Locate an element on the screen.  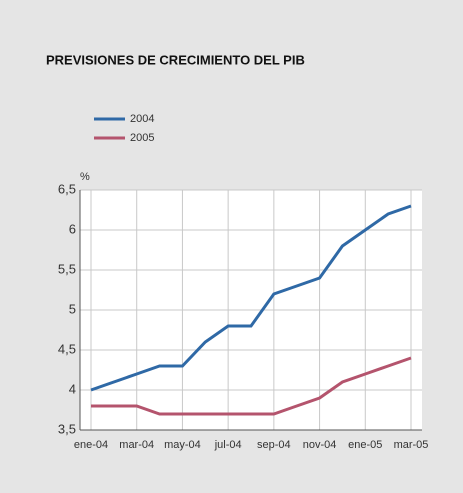
y-tick-label: 6,5 is located at coordinates (67, 188).